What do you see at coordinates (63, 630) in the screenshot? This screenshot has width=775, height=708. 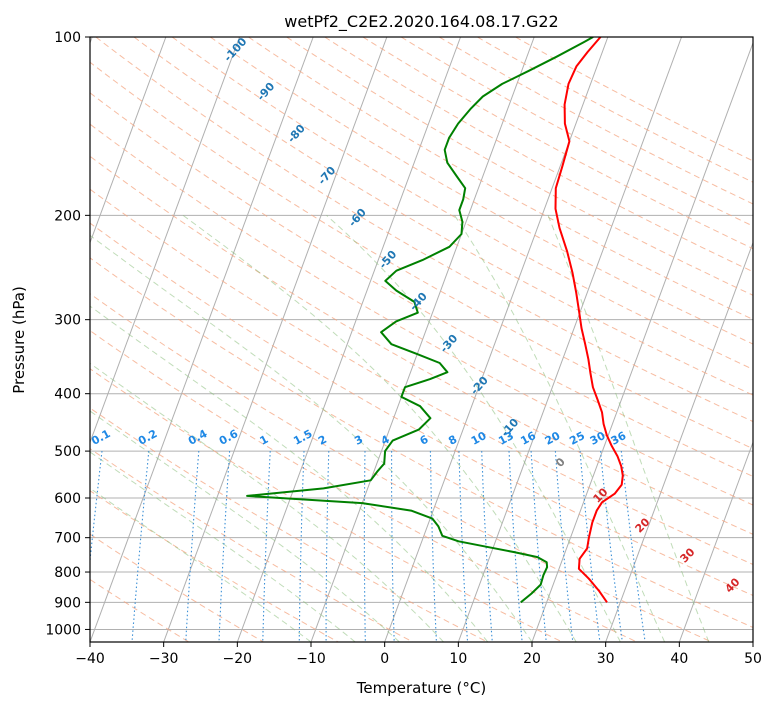 I see `y-tick-label: 1000` at bounding box center [63, 630].